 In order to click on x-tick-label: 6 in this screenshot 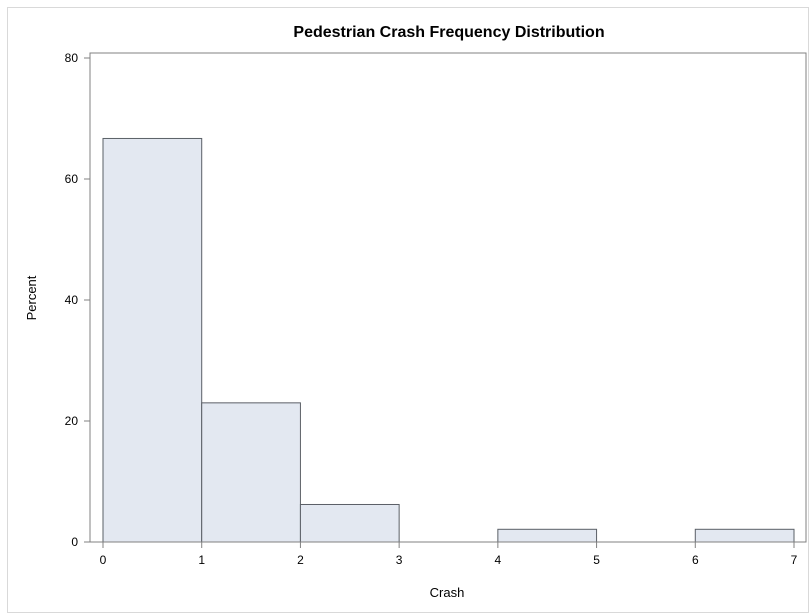, I will do `click(695, 560)`.